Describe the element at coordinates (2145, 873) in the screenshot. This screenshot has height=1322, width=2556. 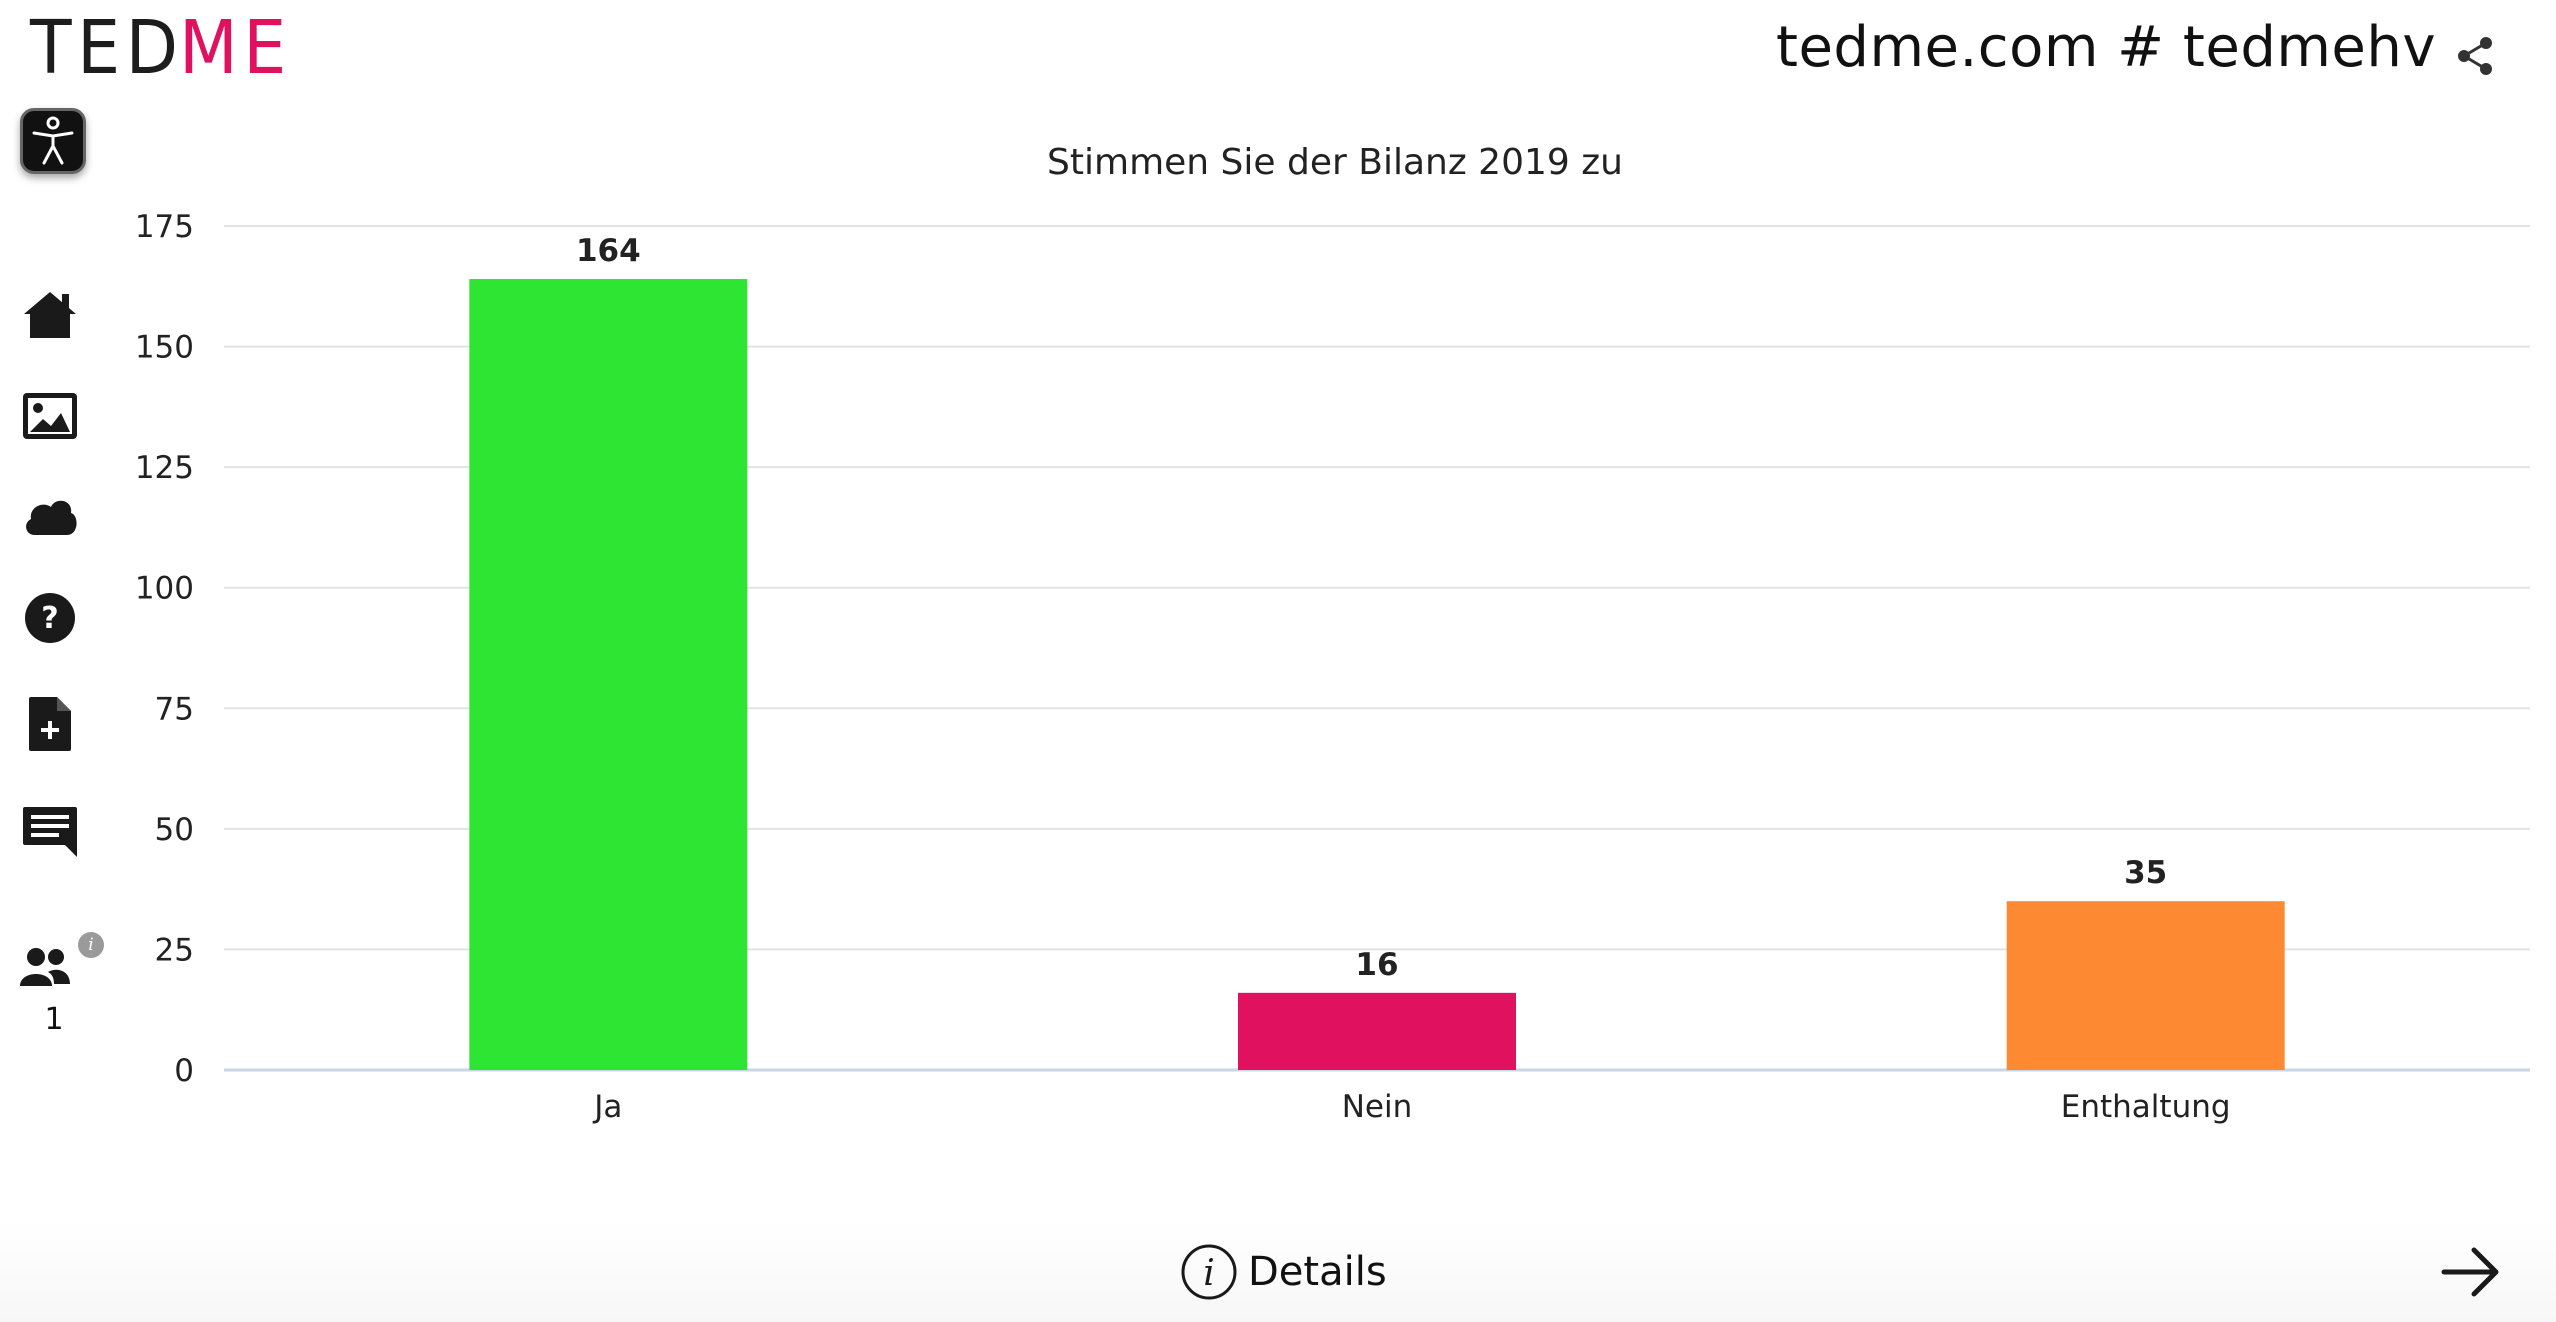
I see `bar-value-label: 35` at that location.